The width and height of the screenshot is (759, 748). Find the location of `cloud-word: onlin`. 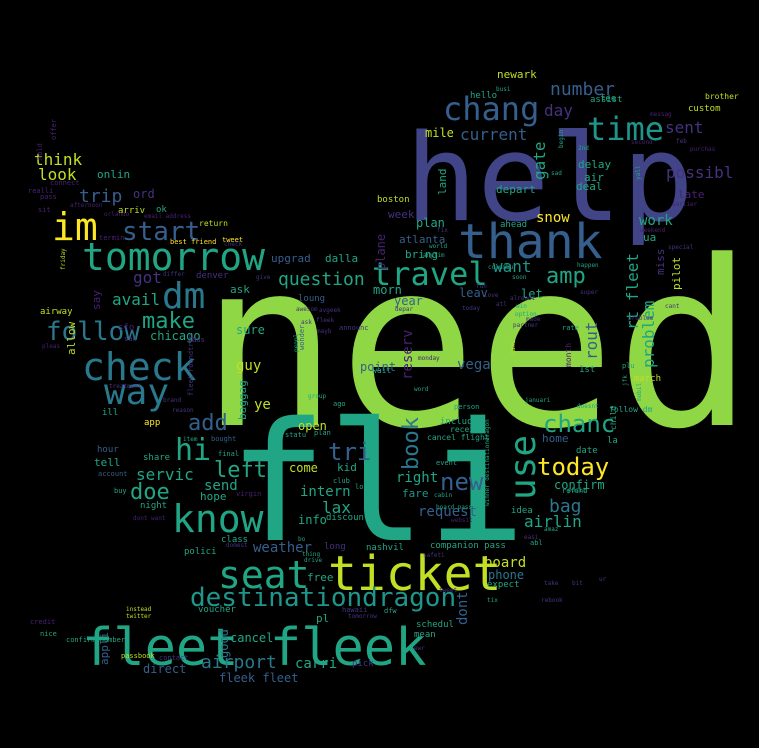

cloud-word: onlin is located at coordinates (113, 174).